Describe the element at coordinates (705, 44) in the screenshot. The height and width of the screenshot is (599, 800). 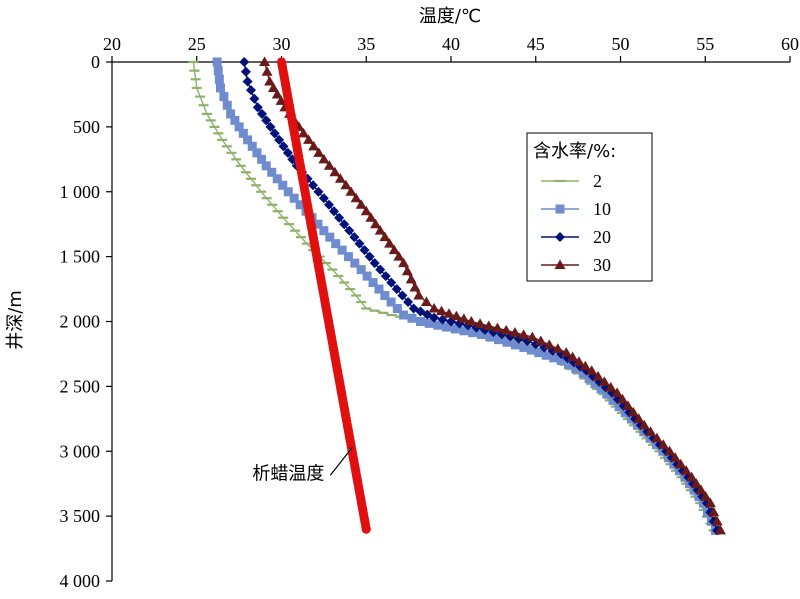
I see `x-tick-label: 55` at that location.